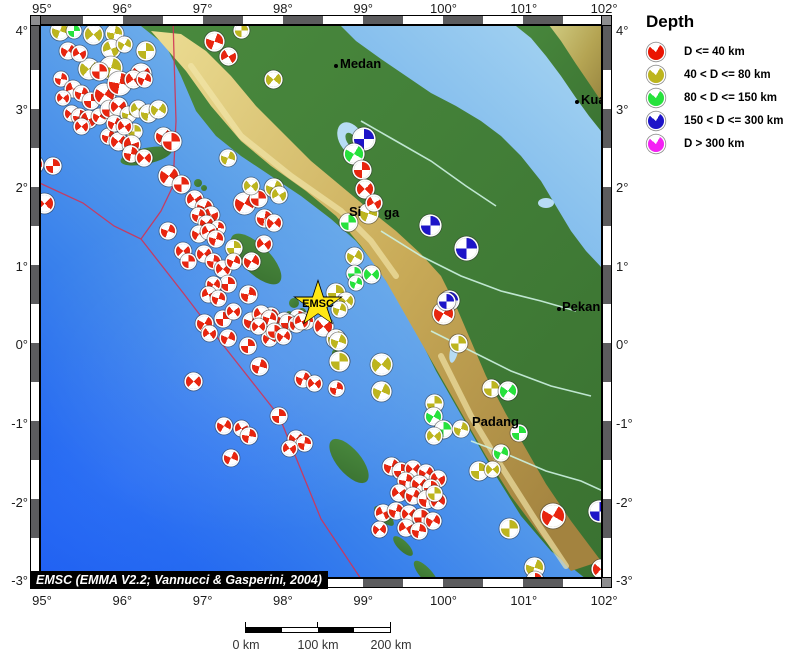 The image size is (795, 654). Describe the element at coordinates (283, 8) in the screenshot. I see `axis-tick-label: 98°` at that location.